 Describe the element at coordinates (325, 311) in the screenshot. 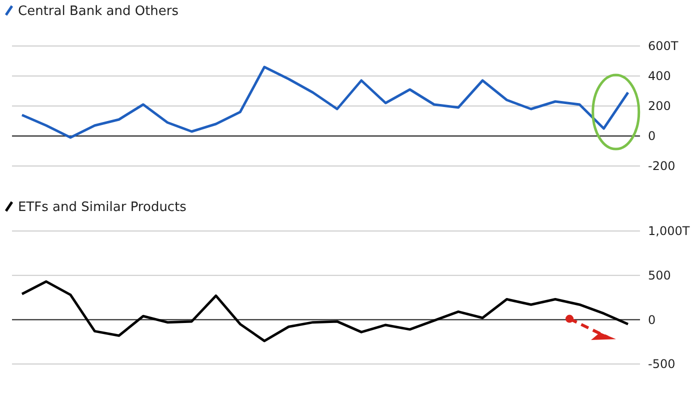

I see `line-series` at that location.